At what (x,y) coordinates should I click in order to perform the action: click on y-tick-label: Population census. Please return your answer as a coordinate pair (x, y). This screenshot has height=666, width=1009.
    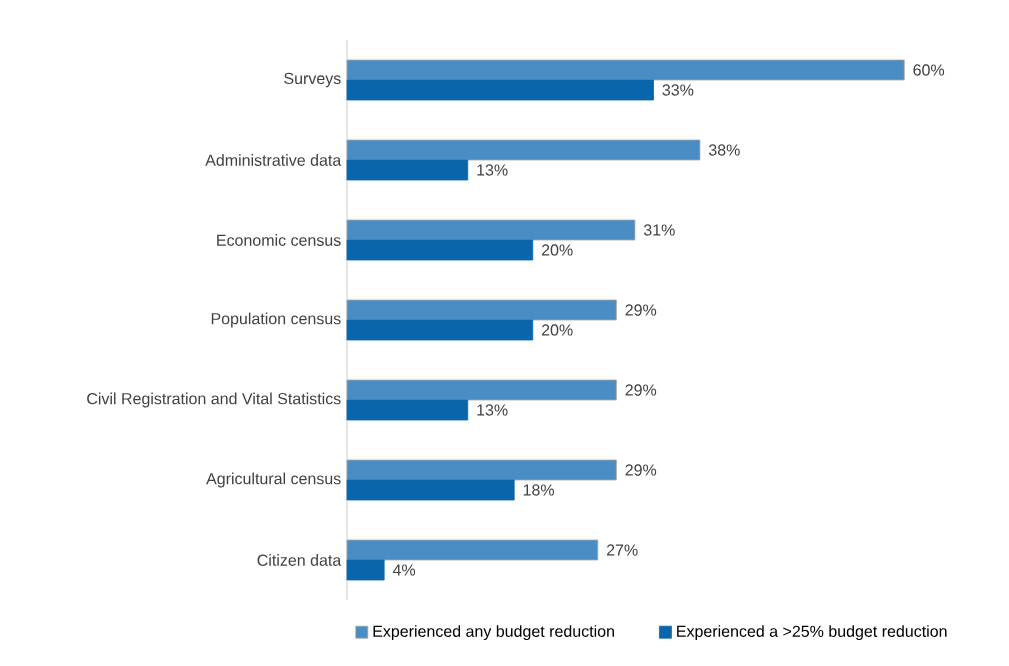
    Looking at the image, I should click on (276, 320).